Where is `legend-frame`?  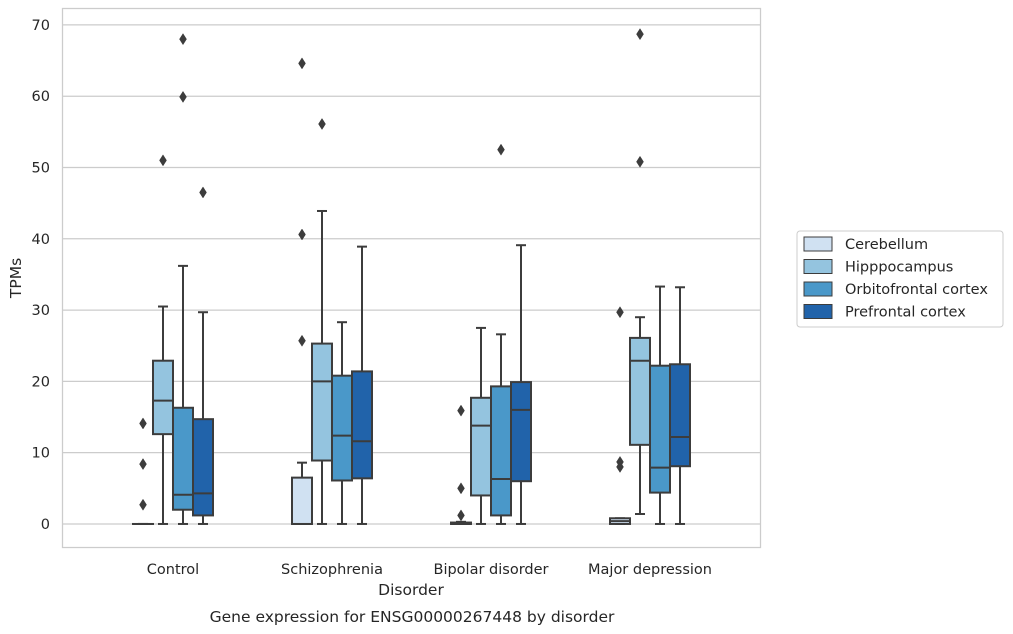
legend-frame is located at coordinates (900, 279).